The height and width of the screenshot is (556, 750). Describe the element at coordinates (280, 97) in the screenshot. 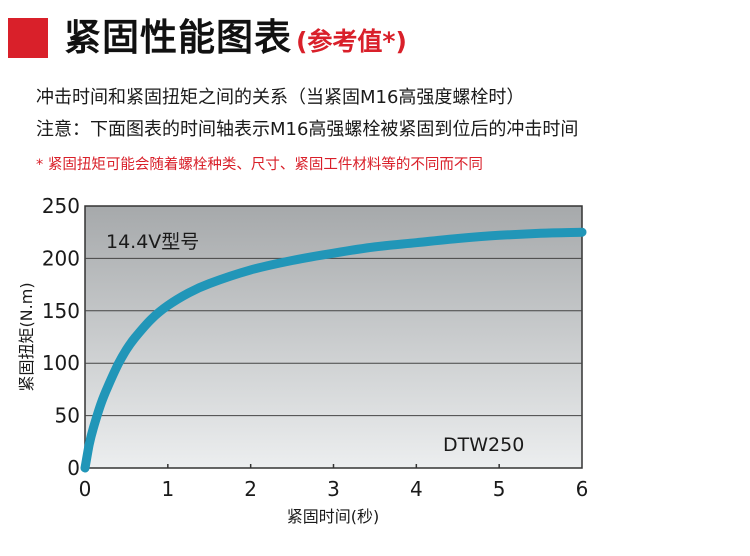

I see `description-line-1: 冲击时间和紧固扭矩之间的关系（当紧固M16高强度螺栓时）` at that location.